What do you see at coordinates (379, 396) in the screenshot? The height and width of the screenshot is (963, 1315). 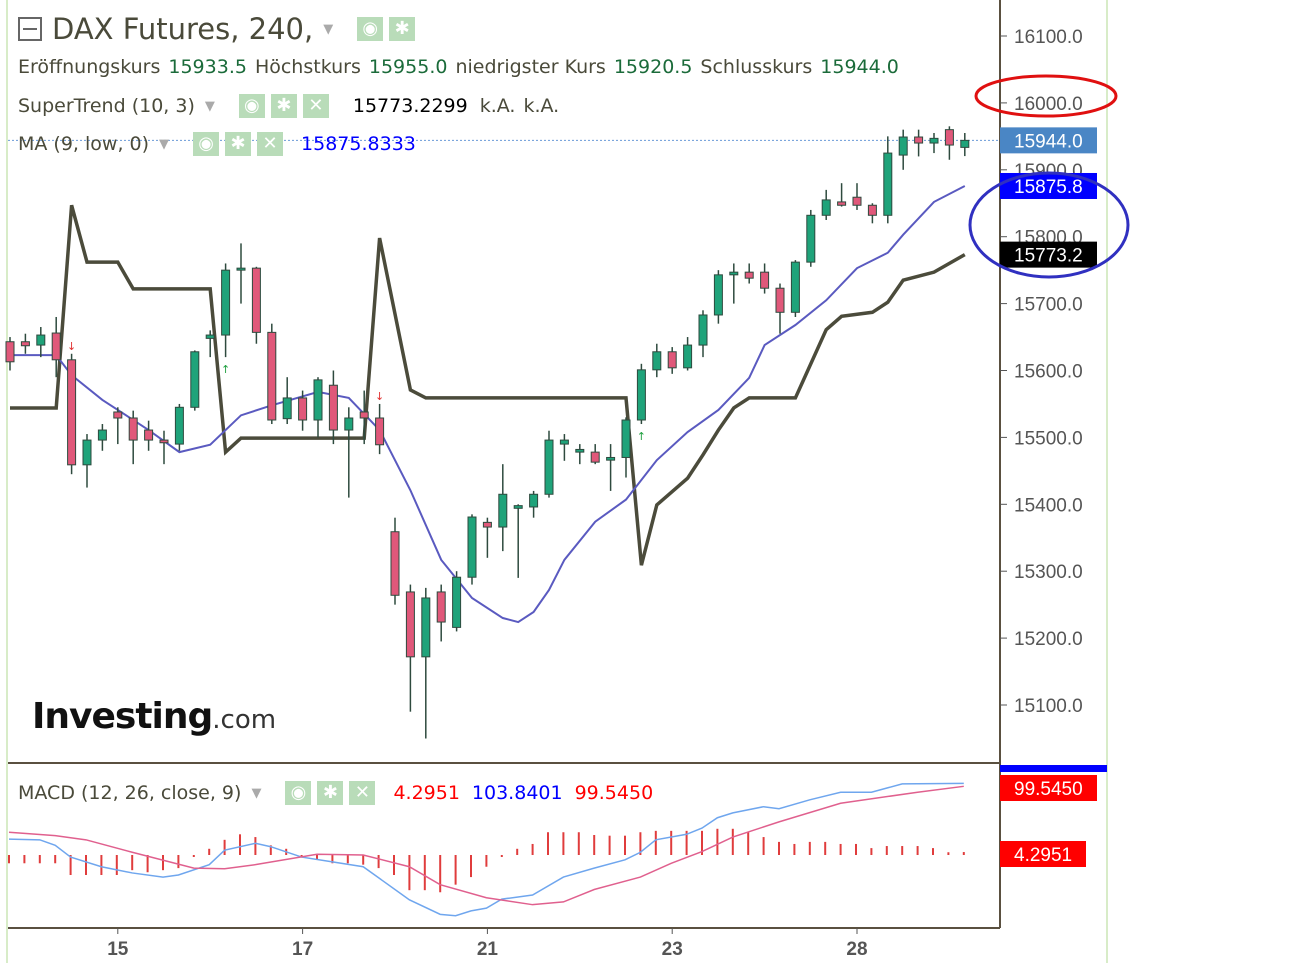 I see `sell-signal-arrow-icon: ↓` at bounding box center [379, 396].